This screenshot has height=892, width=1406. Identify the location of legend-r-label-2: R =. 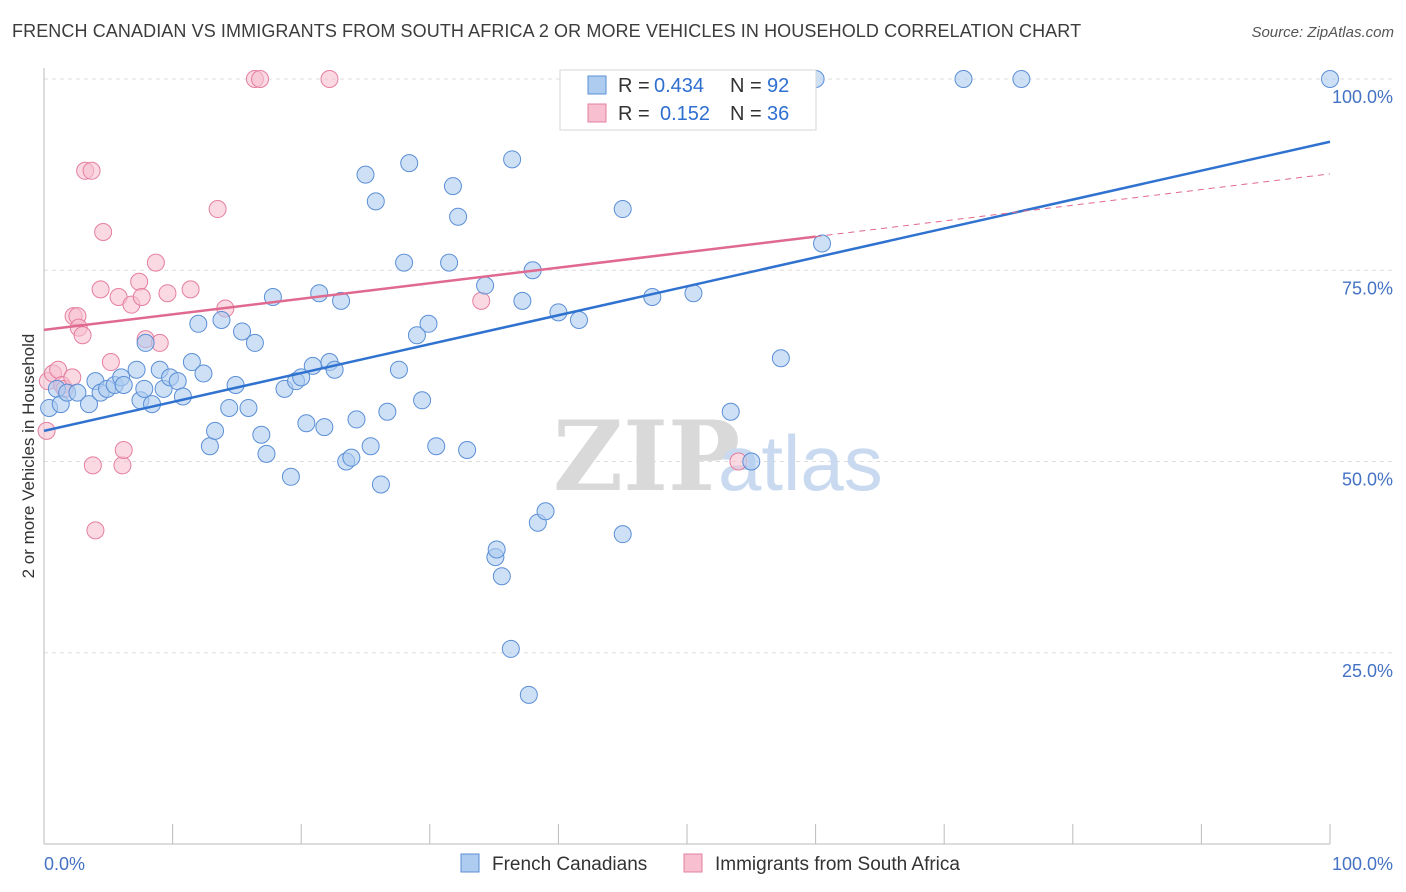
(634, 114).